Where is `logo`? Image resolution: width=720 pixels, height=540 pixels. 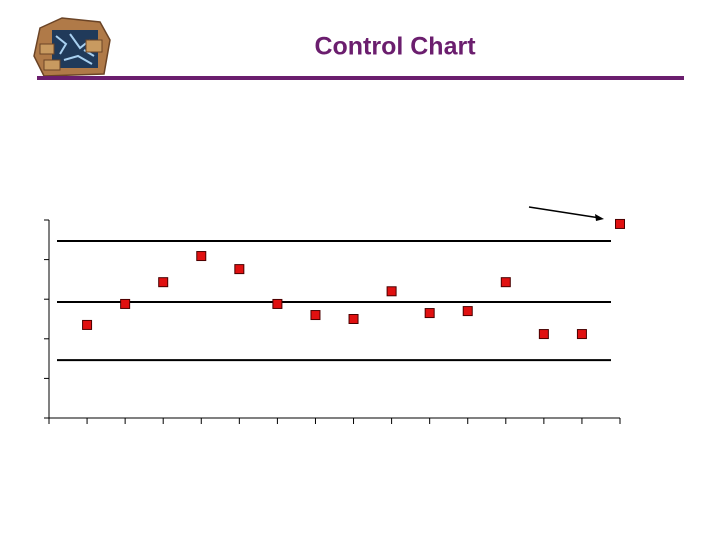
logo is located at coordinates (72, 47).